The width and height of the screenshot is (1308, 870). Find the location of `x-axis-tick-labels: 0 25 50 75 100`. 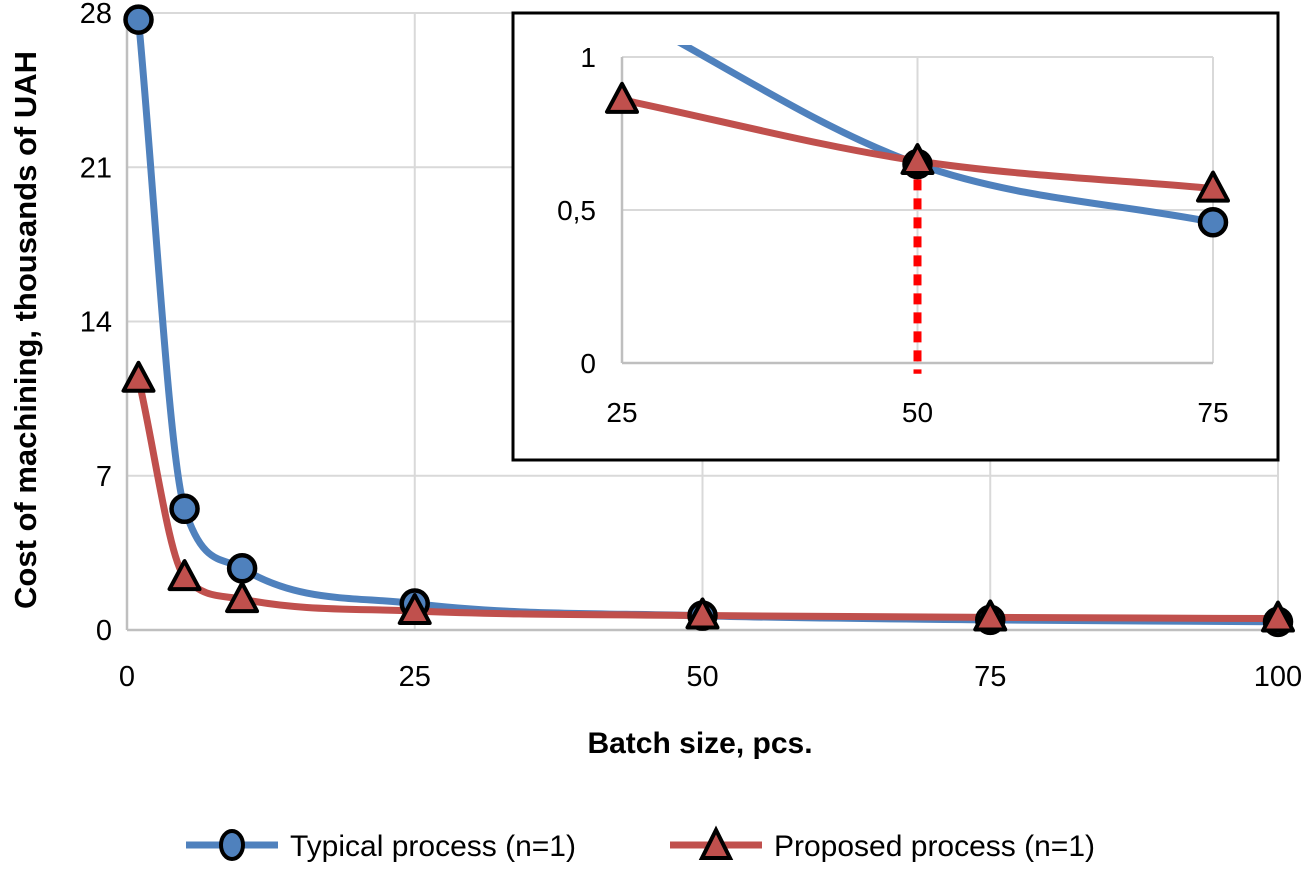

x-axis-tick-labels: 0 25 50 75 100 is located at coordinates (710, 677).